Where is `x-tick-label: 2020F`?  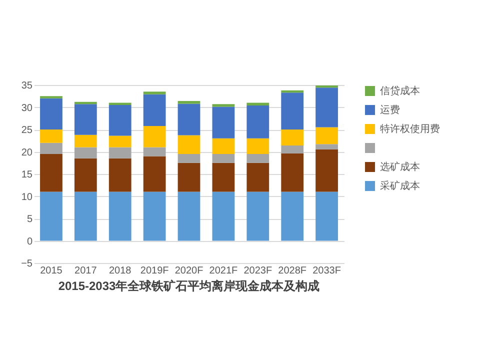
x-tick-label: 2020F is located at coordinates (189, 271).